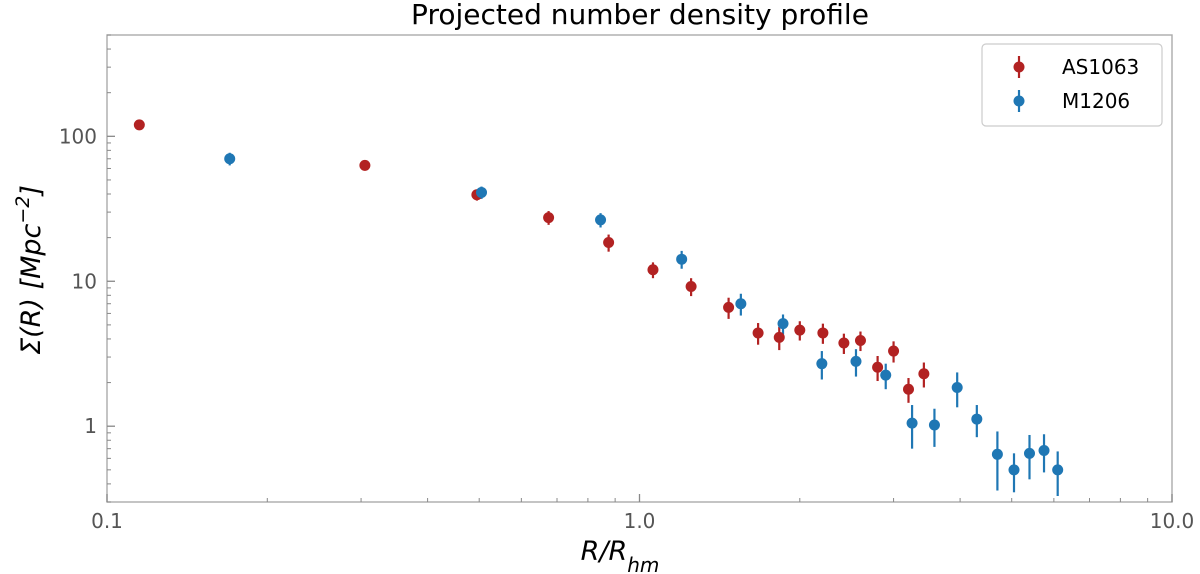  Describe the element at coordinates (90, 426) in the screenshot. I see `y-tick-label: 1` at that location.